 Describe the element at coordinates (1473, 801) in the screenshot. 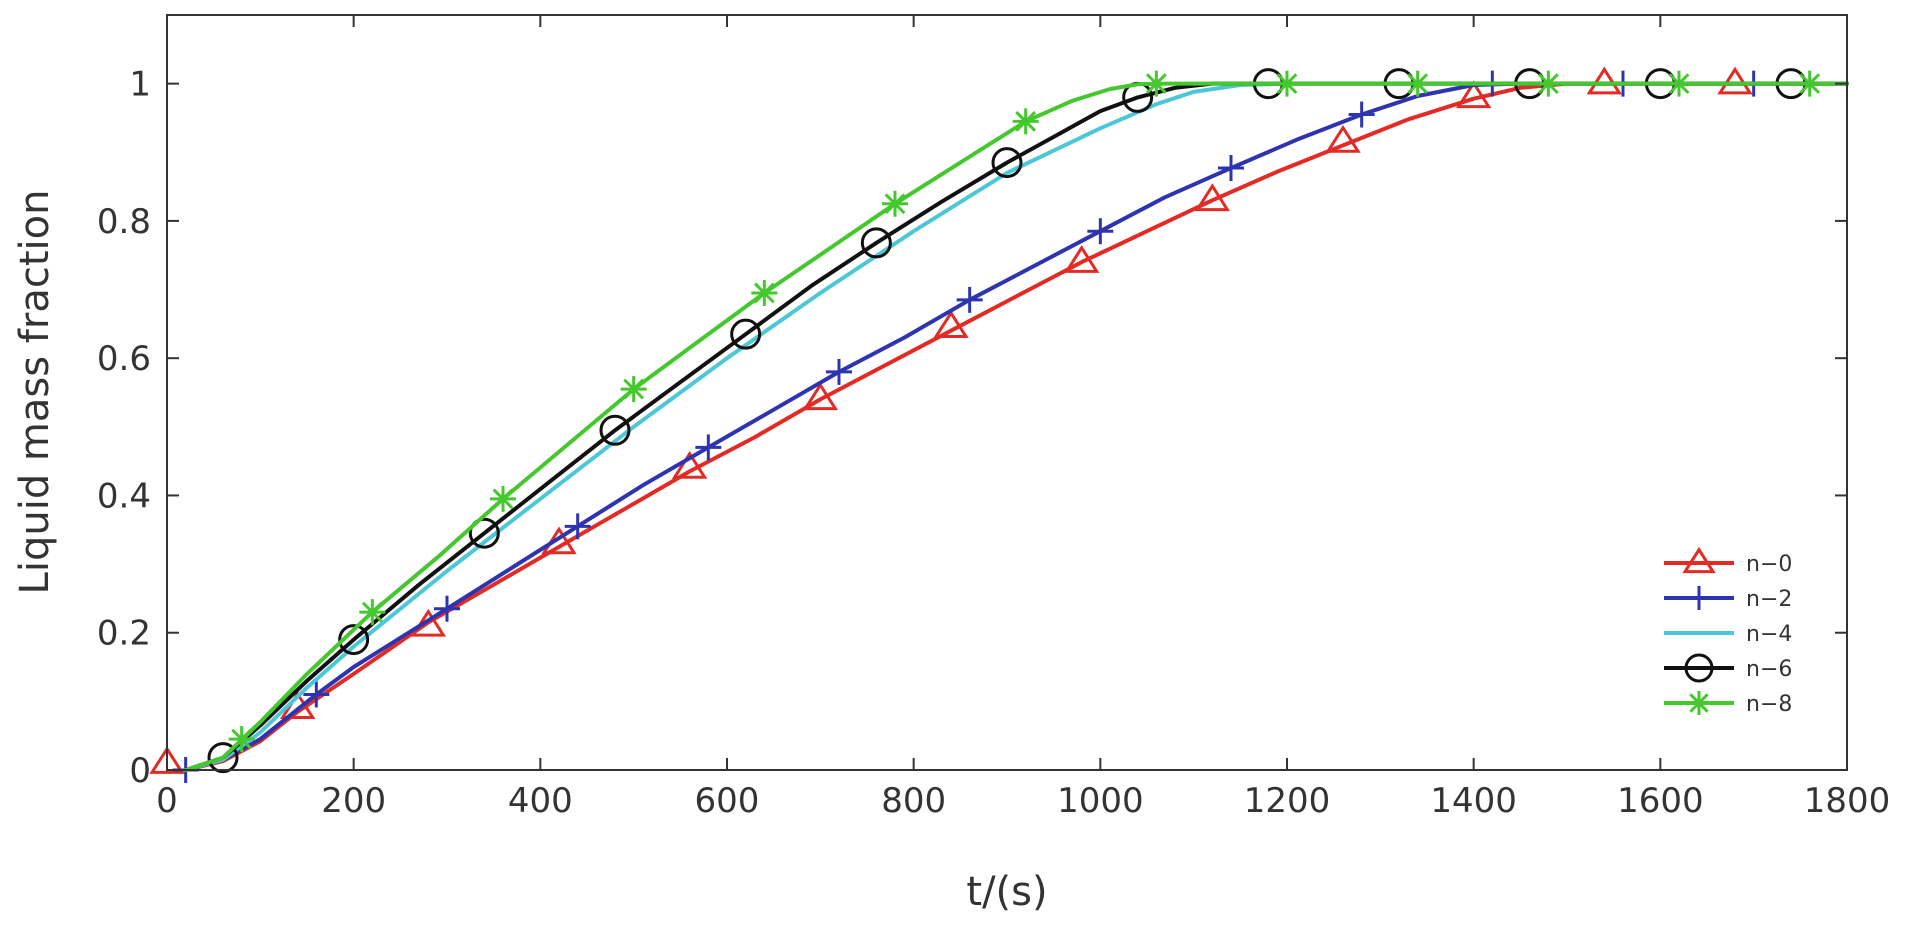

I see `x-tick-label: 1400` at that location.